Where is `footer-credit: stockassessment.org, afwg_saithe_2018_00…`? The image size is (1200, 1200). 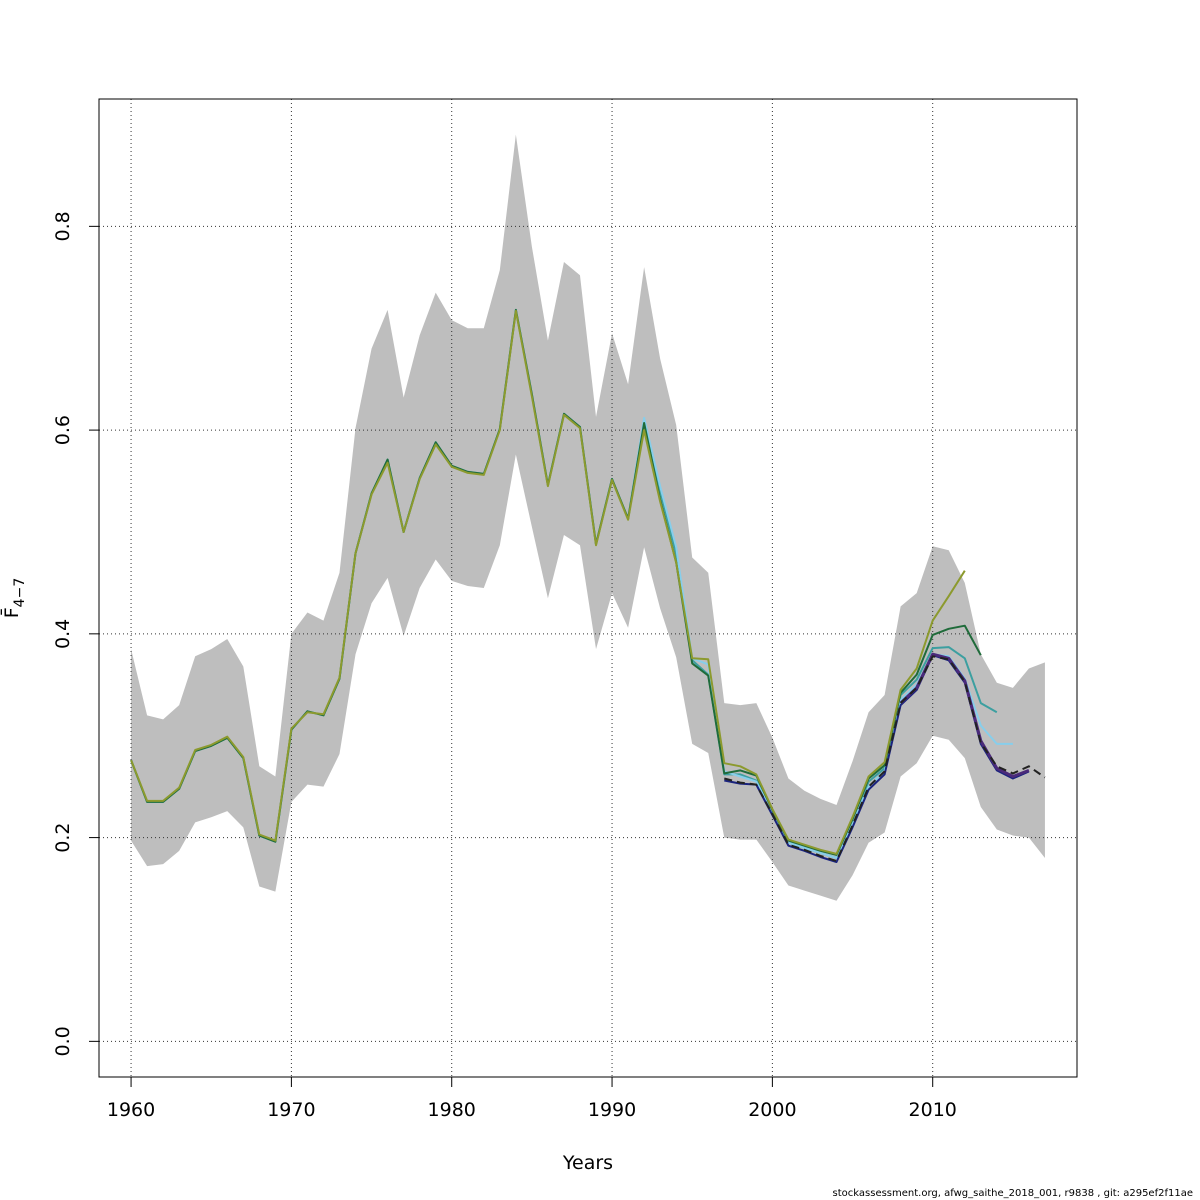
footer-credit: stockassessment.org, afwg_saithe_2018_00… is located at coordinates (1013, 1193).